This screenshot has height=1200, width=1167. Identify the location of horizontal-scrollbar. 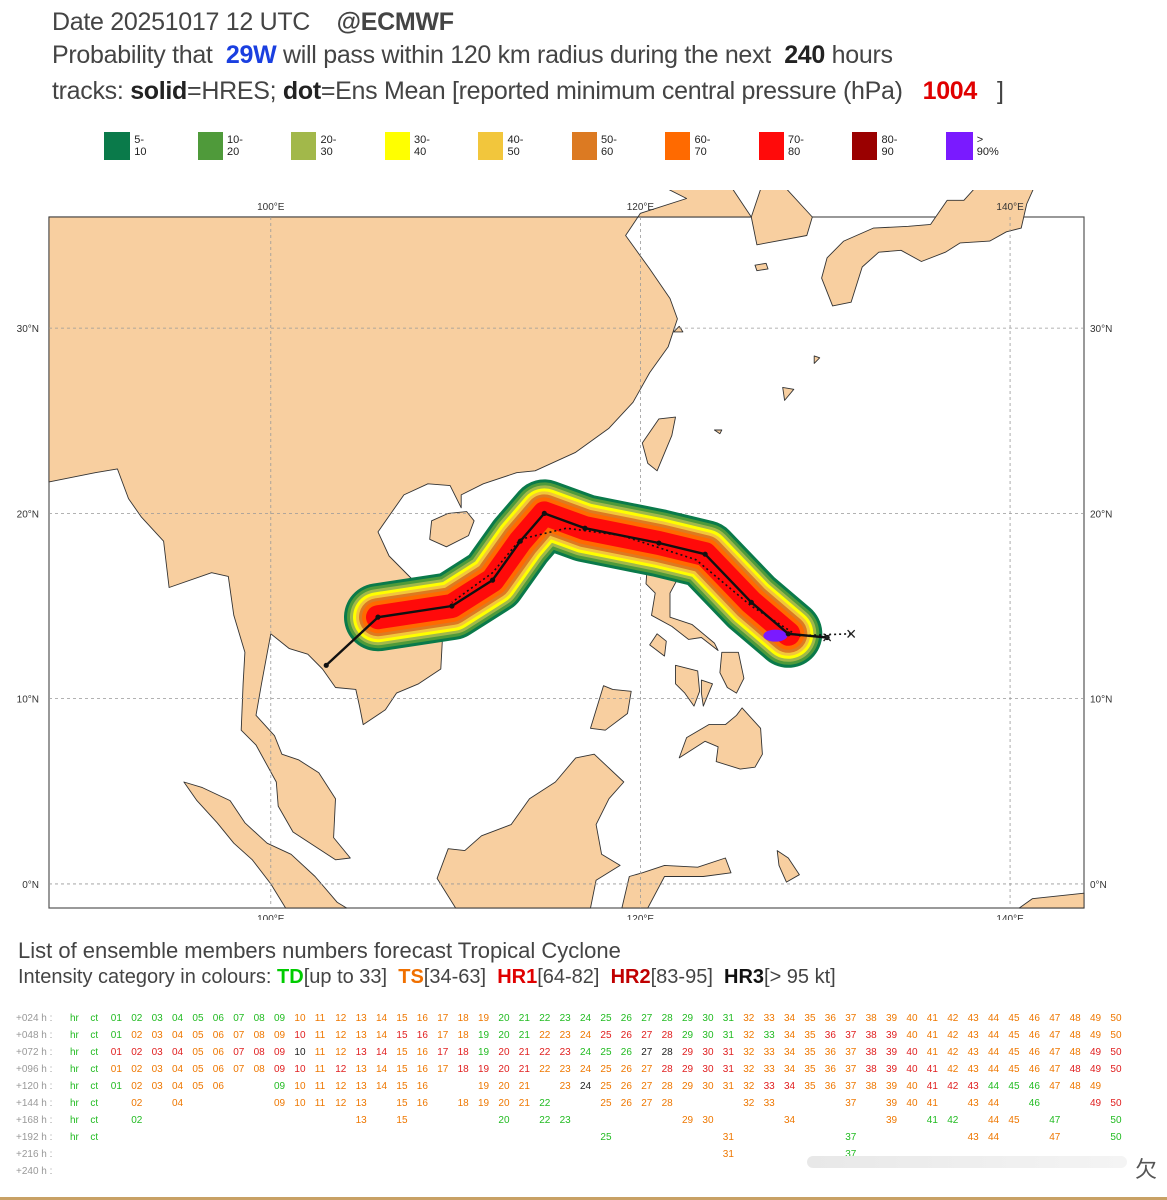
(967, 1162).